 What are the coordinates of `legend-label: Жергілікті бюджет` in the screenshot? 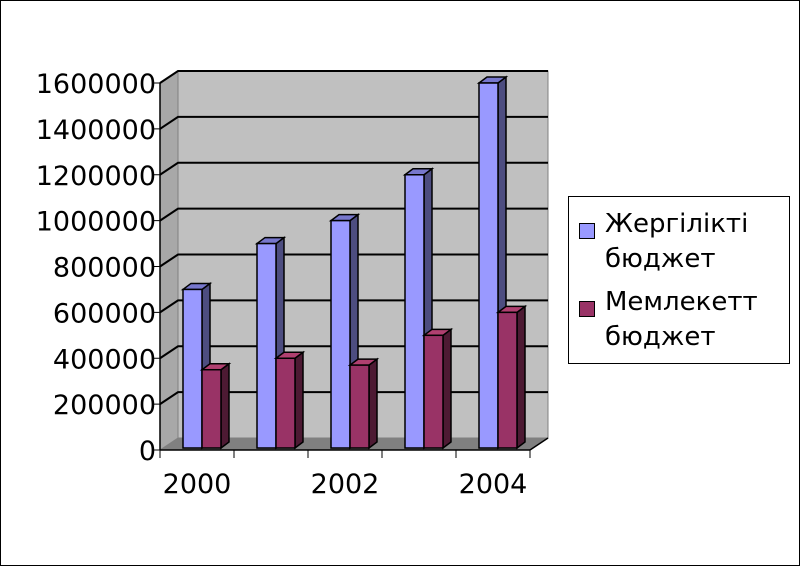 It's located at (677, 241).